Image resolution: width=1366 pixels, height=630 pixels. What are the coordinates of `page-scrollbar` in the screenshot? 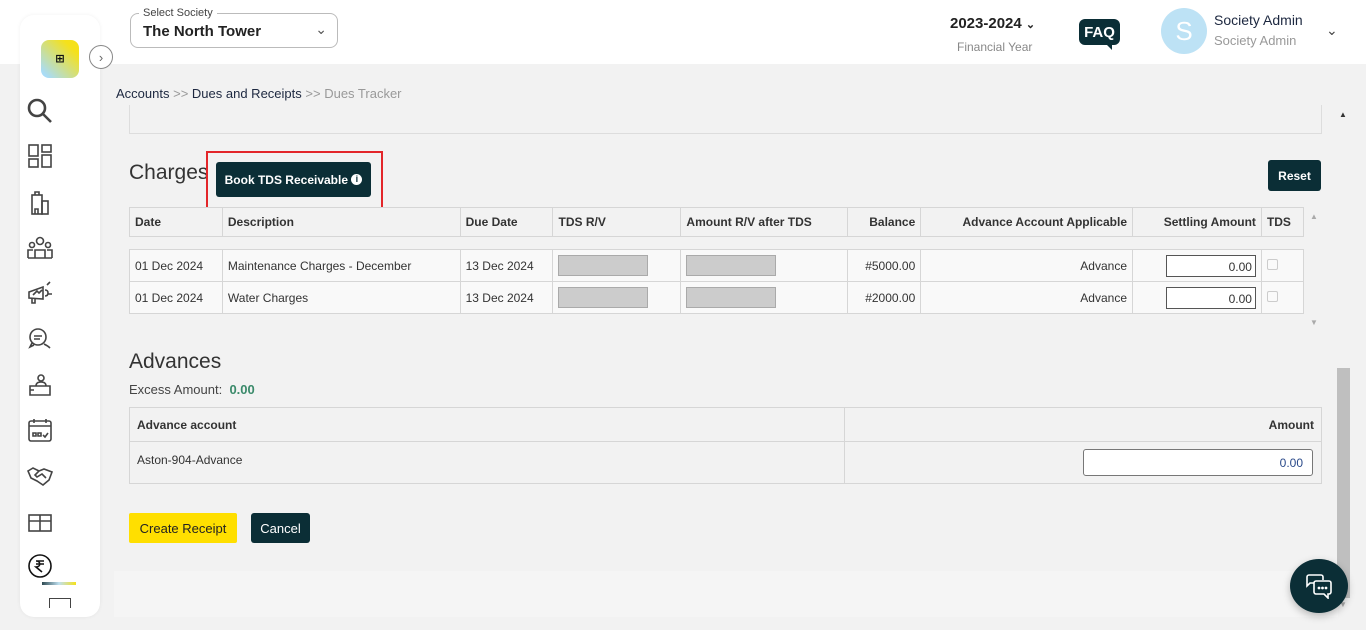 It's located at (1343, 483).